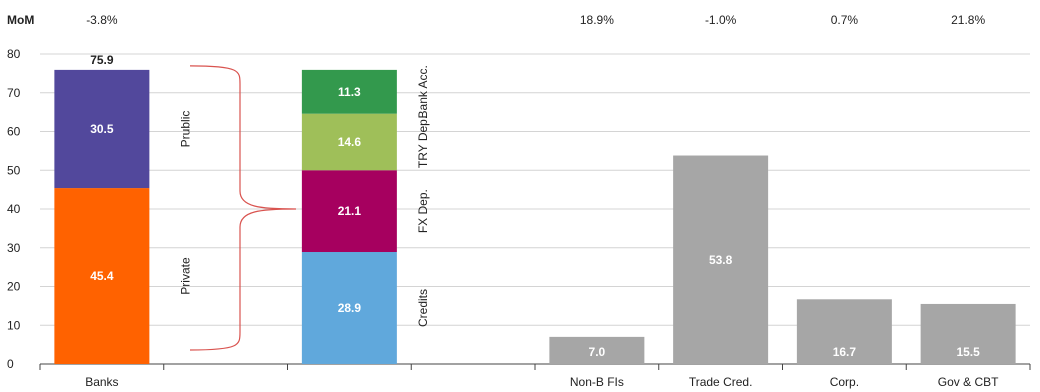 This screenshot has width=1040, height=392. Describe the element at coordinates (185, 276) in the screenshot. I see `series-label: Private` at that location.